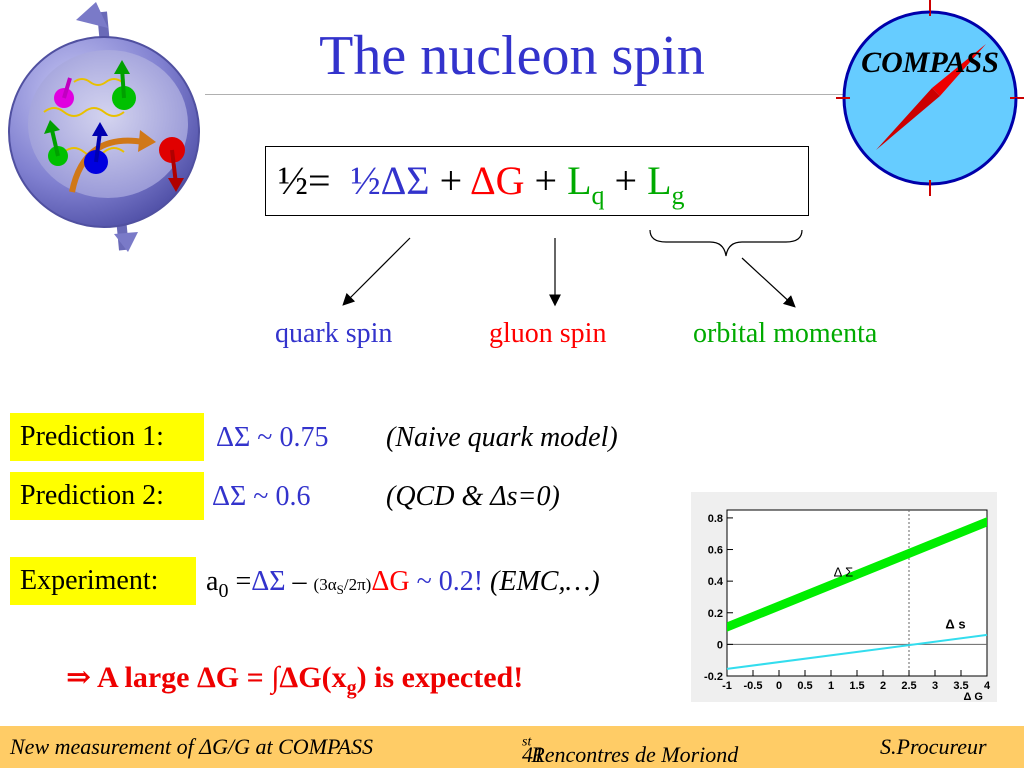 Image resolution: width=1024 pixels, height=768 pixels. Describe the element at coordinates (726, 243) in the screenshot. I see `orbital-brace` at that location.